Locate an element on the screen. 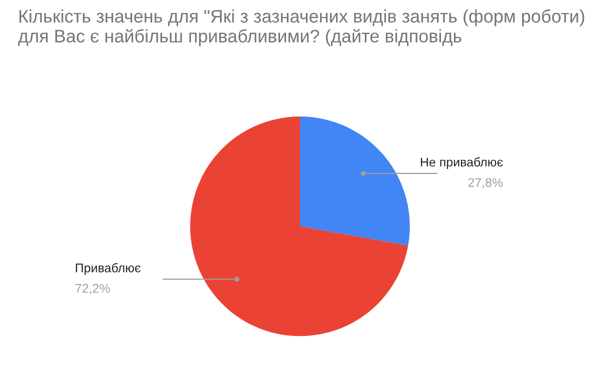 The width and height of the screenshot is (600, 371). slice-label: Не приваблює is located at coordinates (461, 163).